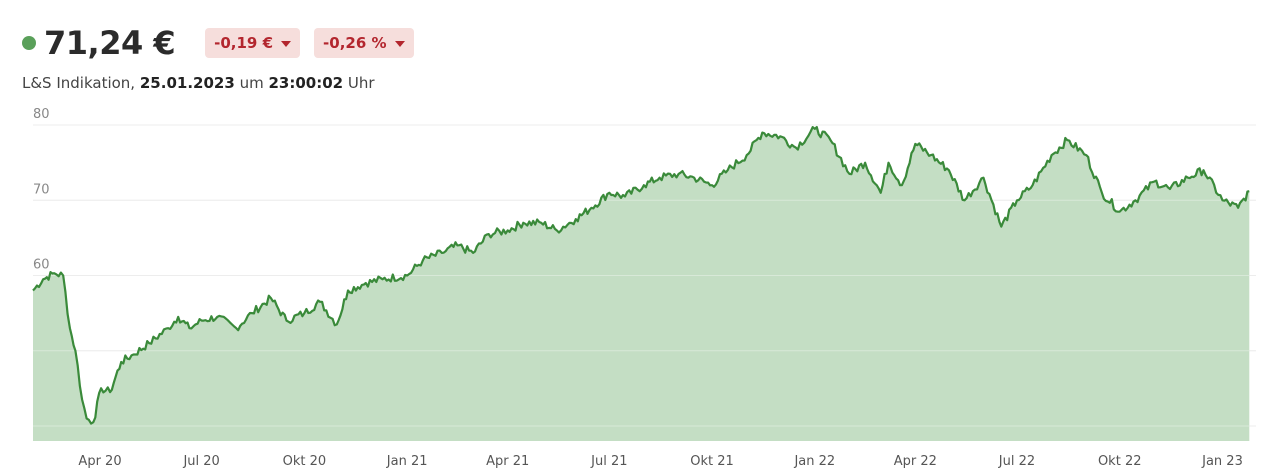 The image size is (1277, 476). Describe the element at coordinates (407, 461) in the screenshot. I see `x-tick-label-3: Jan 21` at that location.